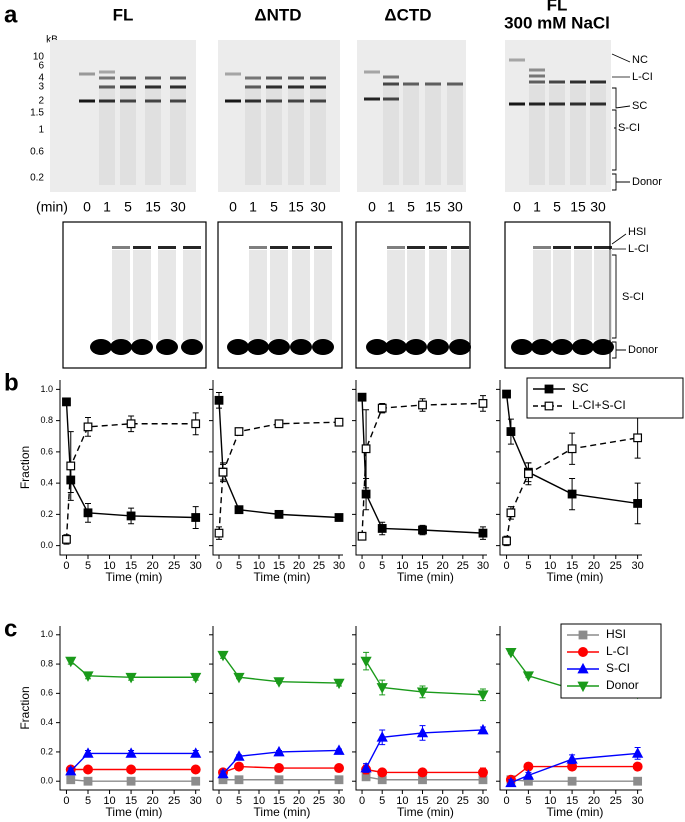 The width and height of the screenshot is (685, 822). I want to click on y-tick-label: 0.6, so click(46, 693).